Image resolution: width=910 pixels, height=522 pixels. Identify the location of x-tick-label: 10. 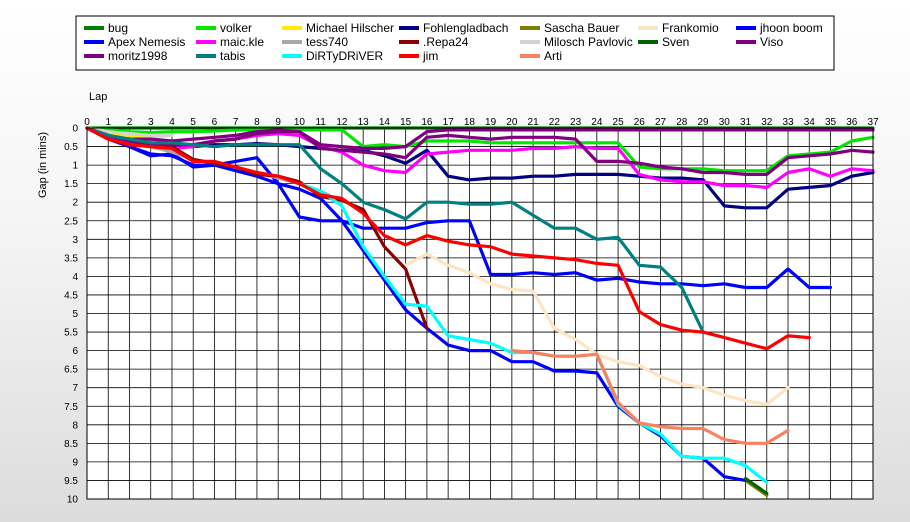
(300, 122).